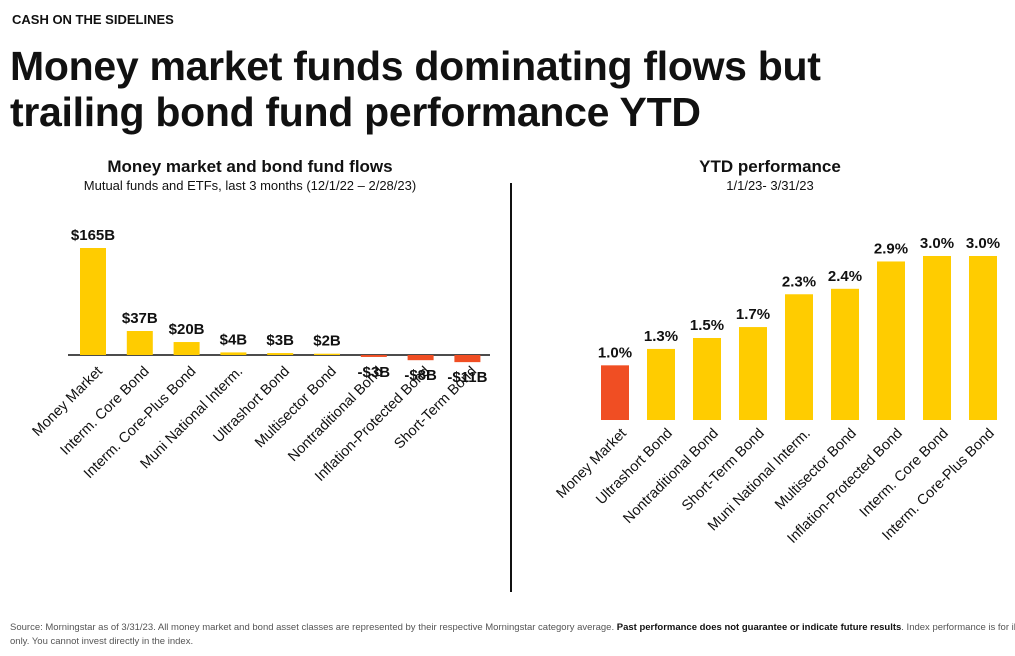 The image size is (1015, 656). Describe the element at coordinates (327, 341) in the screenshot. I see `value-label: $2B` at that location.